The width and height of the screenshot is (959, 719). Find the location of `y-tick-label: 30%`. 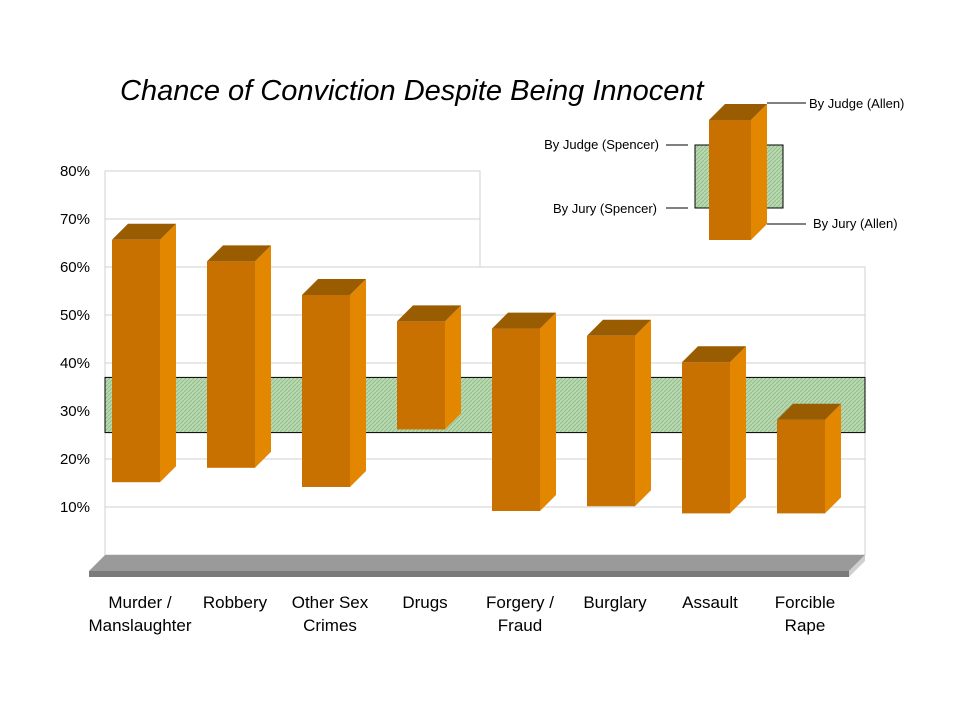

y-tick-label: 30% is located at coordinates (75, 411).